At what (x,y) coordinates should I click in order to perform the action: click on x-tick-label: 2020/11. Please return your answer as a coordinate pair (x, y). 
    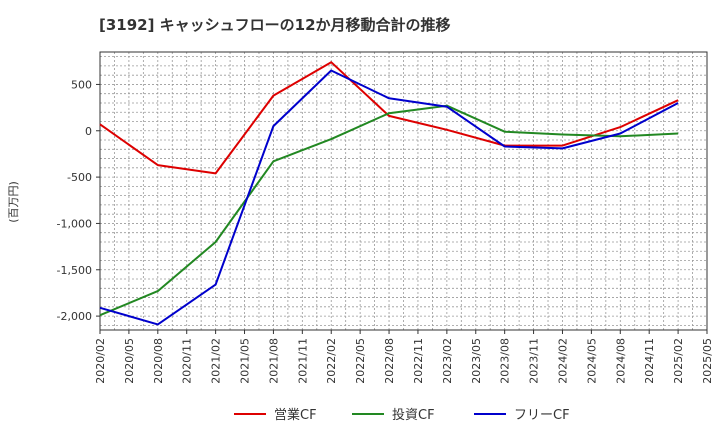
    Looking at the image, I should click on (187, 361).